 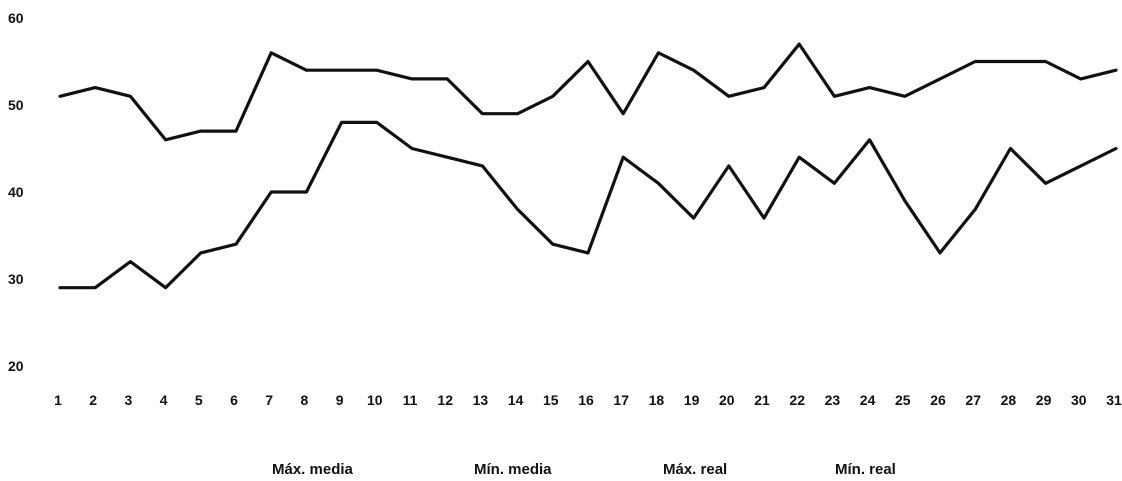 I want to click on x-tick-label: 6, so click(x=234, y=400).